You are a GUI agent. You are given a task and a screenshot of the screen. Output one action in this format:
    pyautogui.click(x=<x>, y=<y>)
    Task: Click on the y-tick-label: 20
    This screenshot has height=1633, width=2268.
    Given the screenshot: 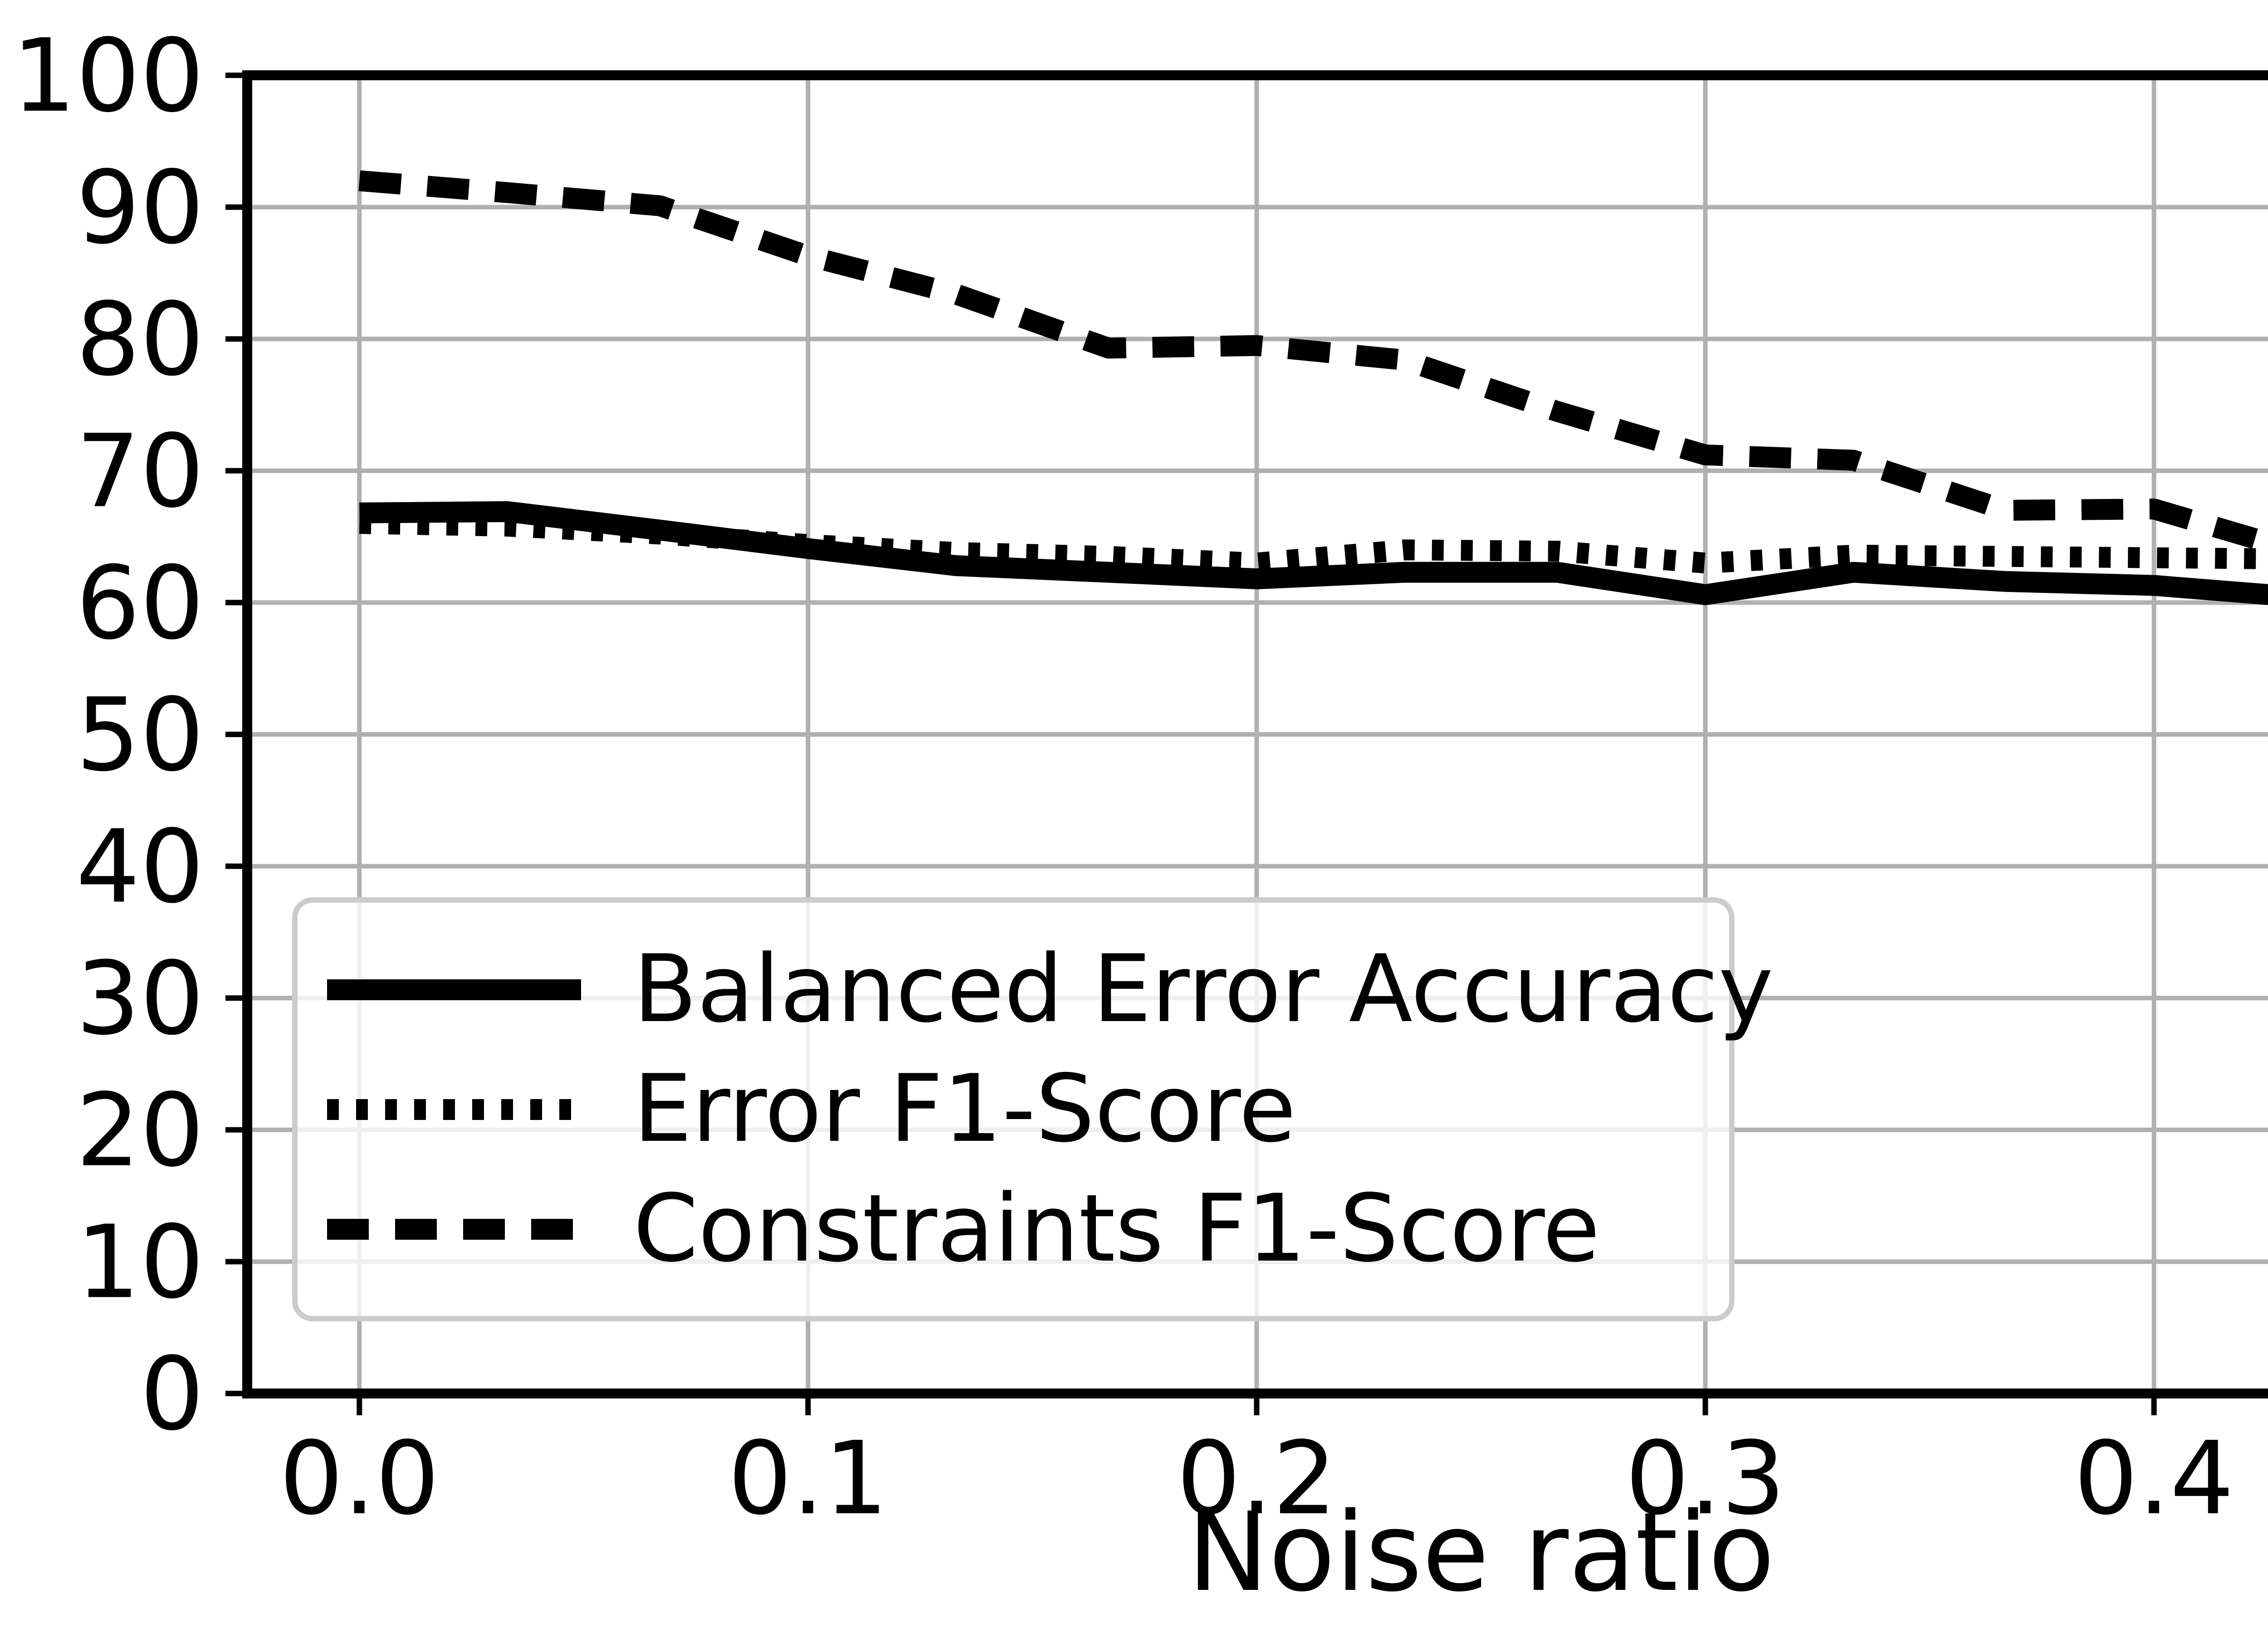 What is the action you would take?
    pyautogui.click(x=140, y=1130)
    